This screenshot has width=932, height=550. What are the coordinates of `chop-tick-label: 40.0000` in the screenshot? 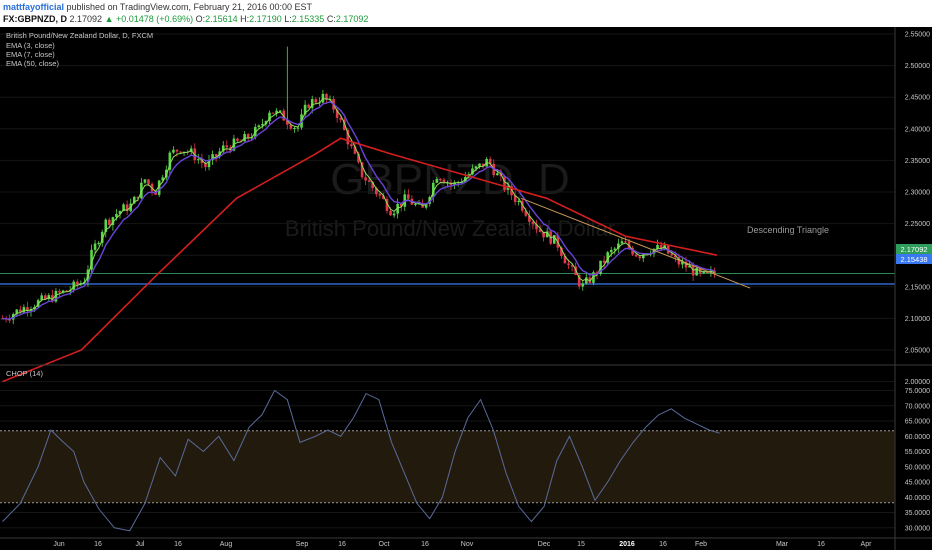 It's located at (917, 498).